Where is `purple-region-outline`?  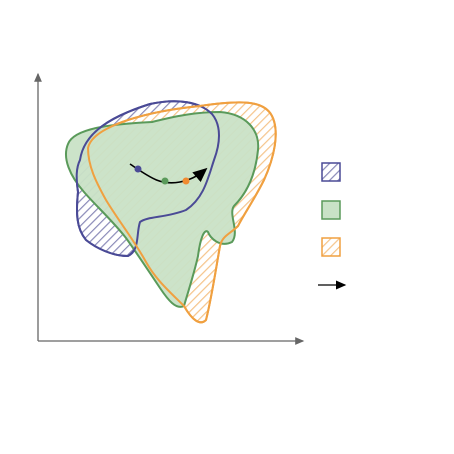 purple-region-outline is located at coordinates (147, 179).